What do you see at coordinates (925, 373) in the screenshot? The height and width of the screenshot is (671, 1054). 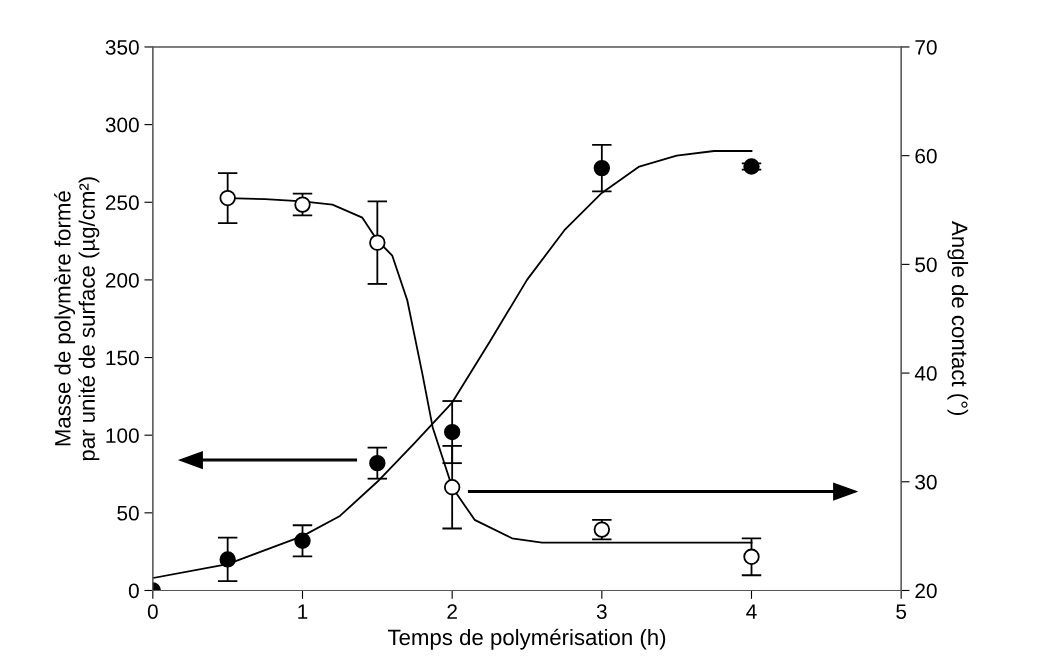 I see `y2-tick-label: 40` at bounding box center [925, 373].